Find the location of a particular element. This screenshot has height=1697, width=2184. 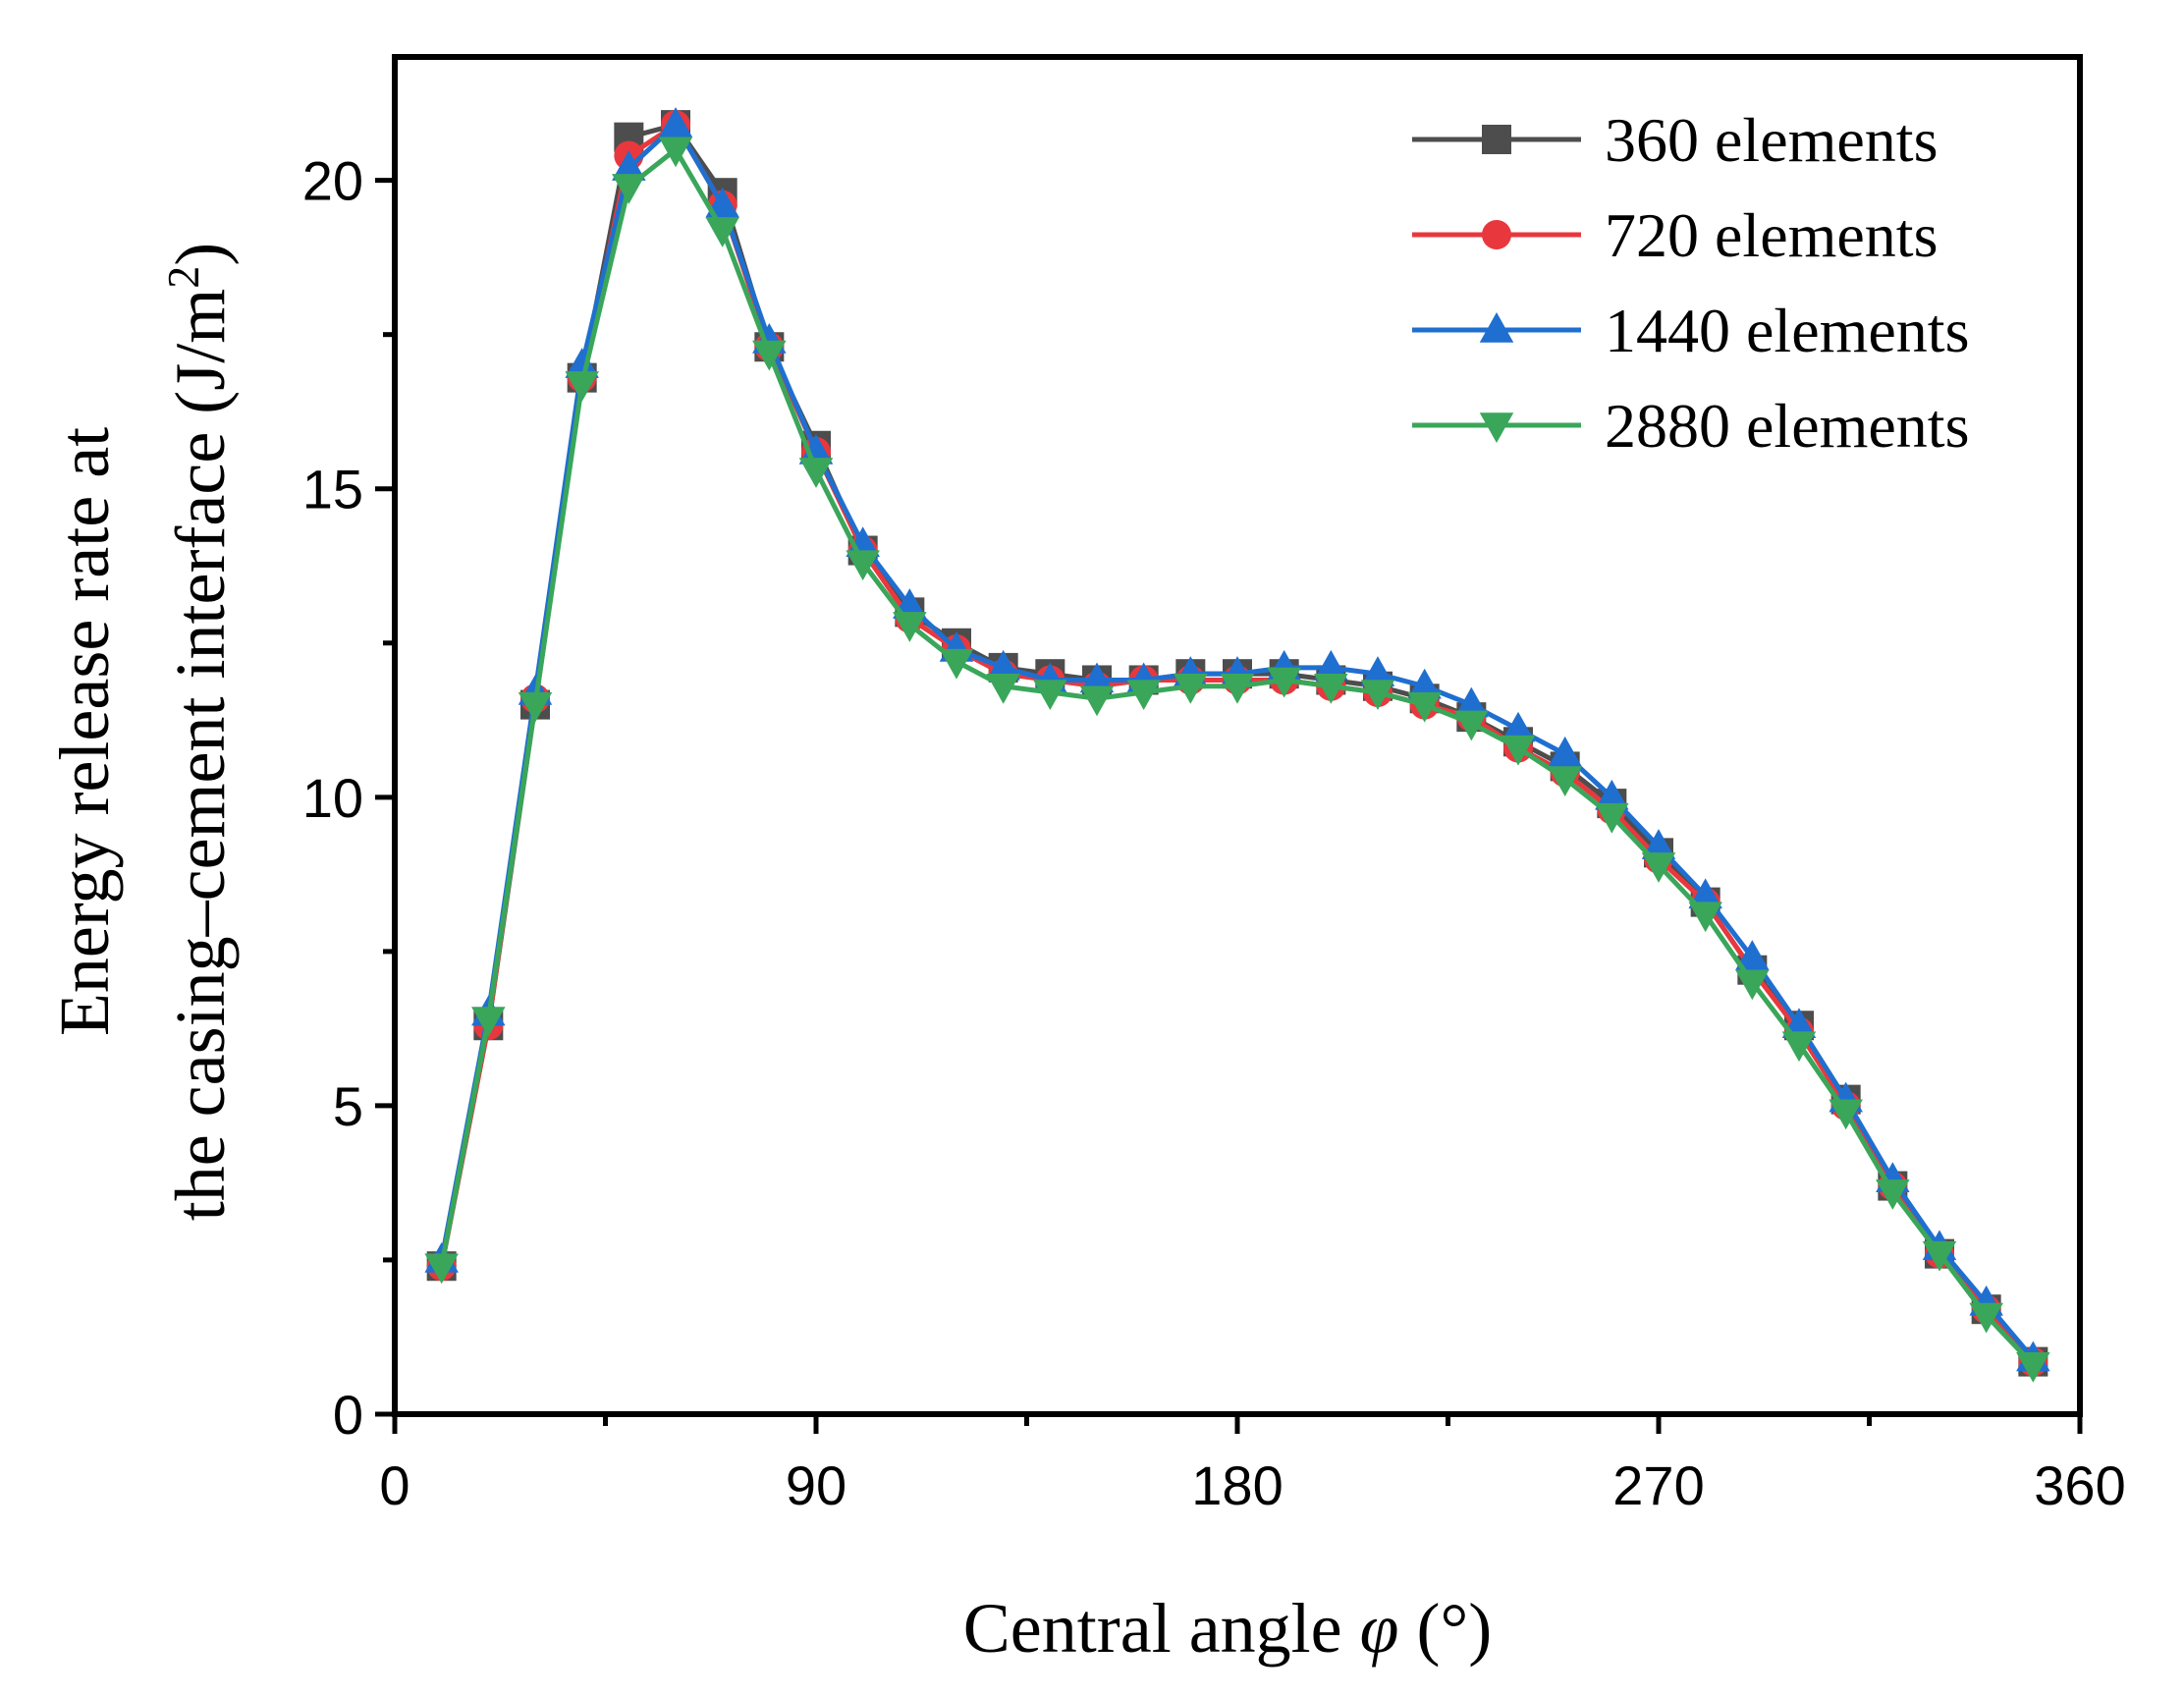

x-tick-label: 360 is located at coordinates (2079, 1485).